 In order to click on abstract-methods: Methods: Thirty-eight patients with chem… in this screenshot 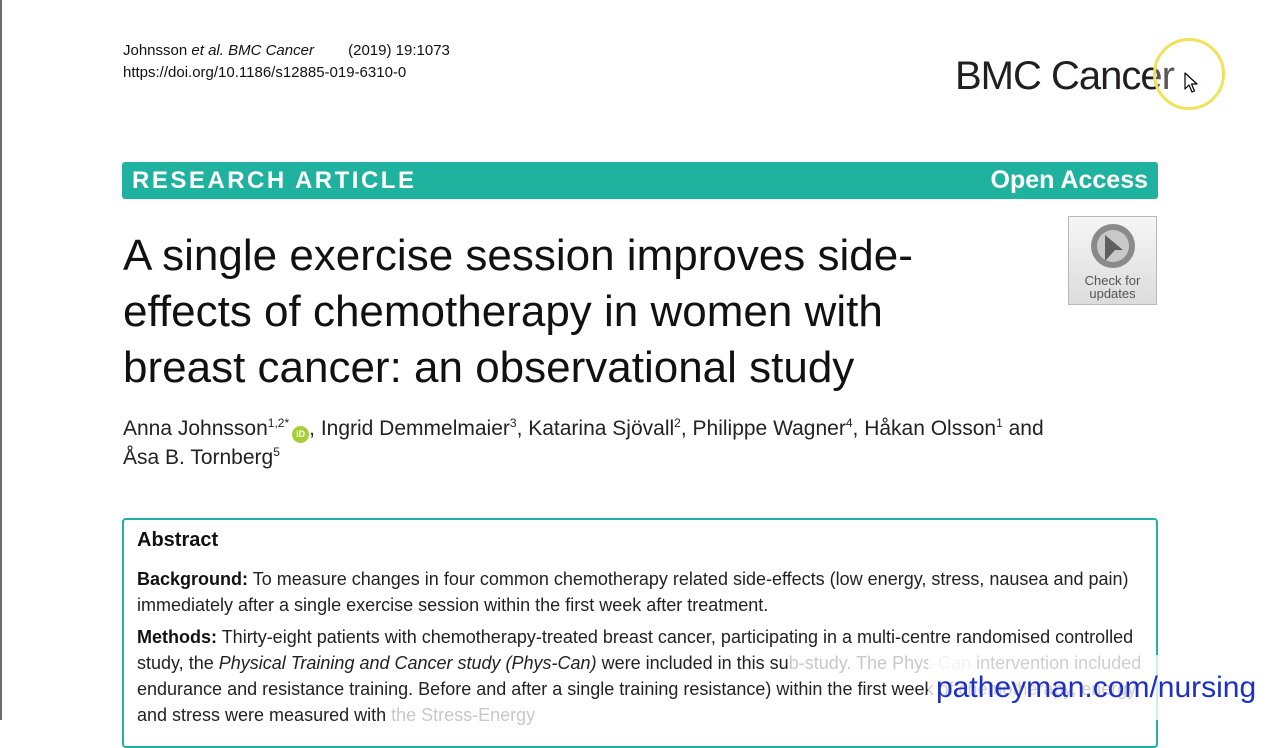, I will do `click(641, 676)`.